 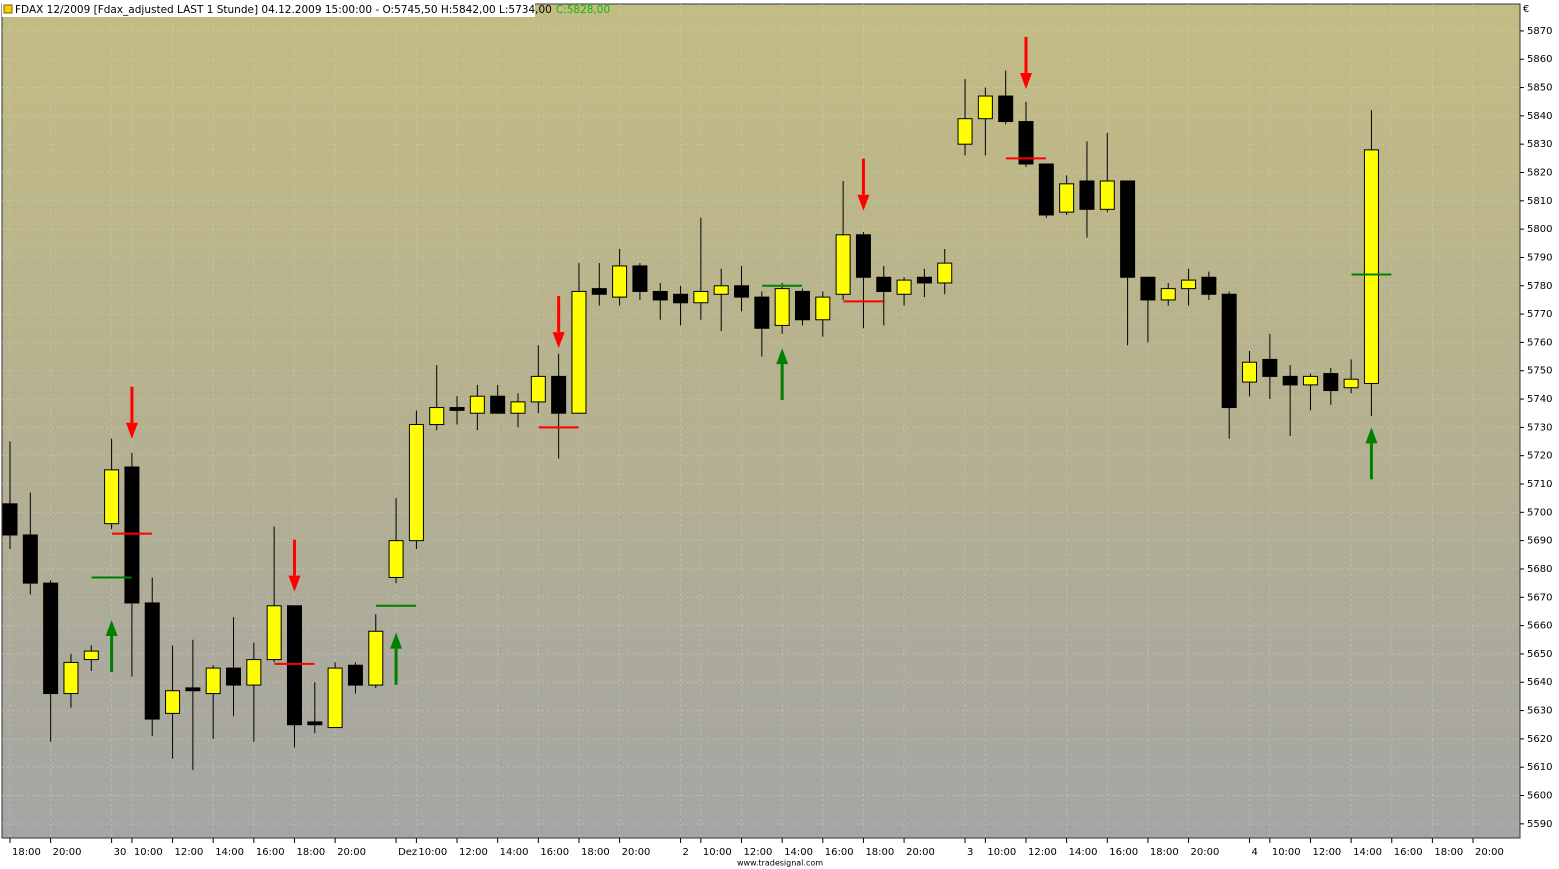 What do you see at coordinates (1539, 767) in the screenshot?
I see `y-tick-label: 5610` at bounding box center [1539, 767].